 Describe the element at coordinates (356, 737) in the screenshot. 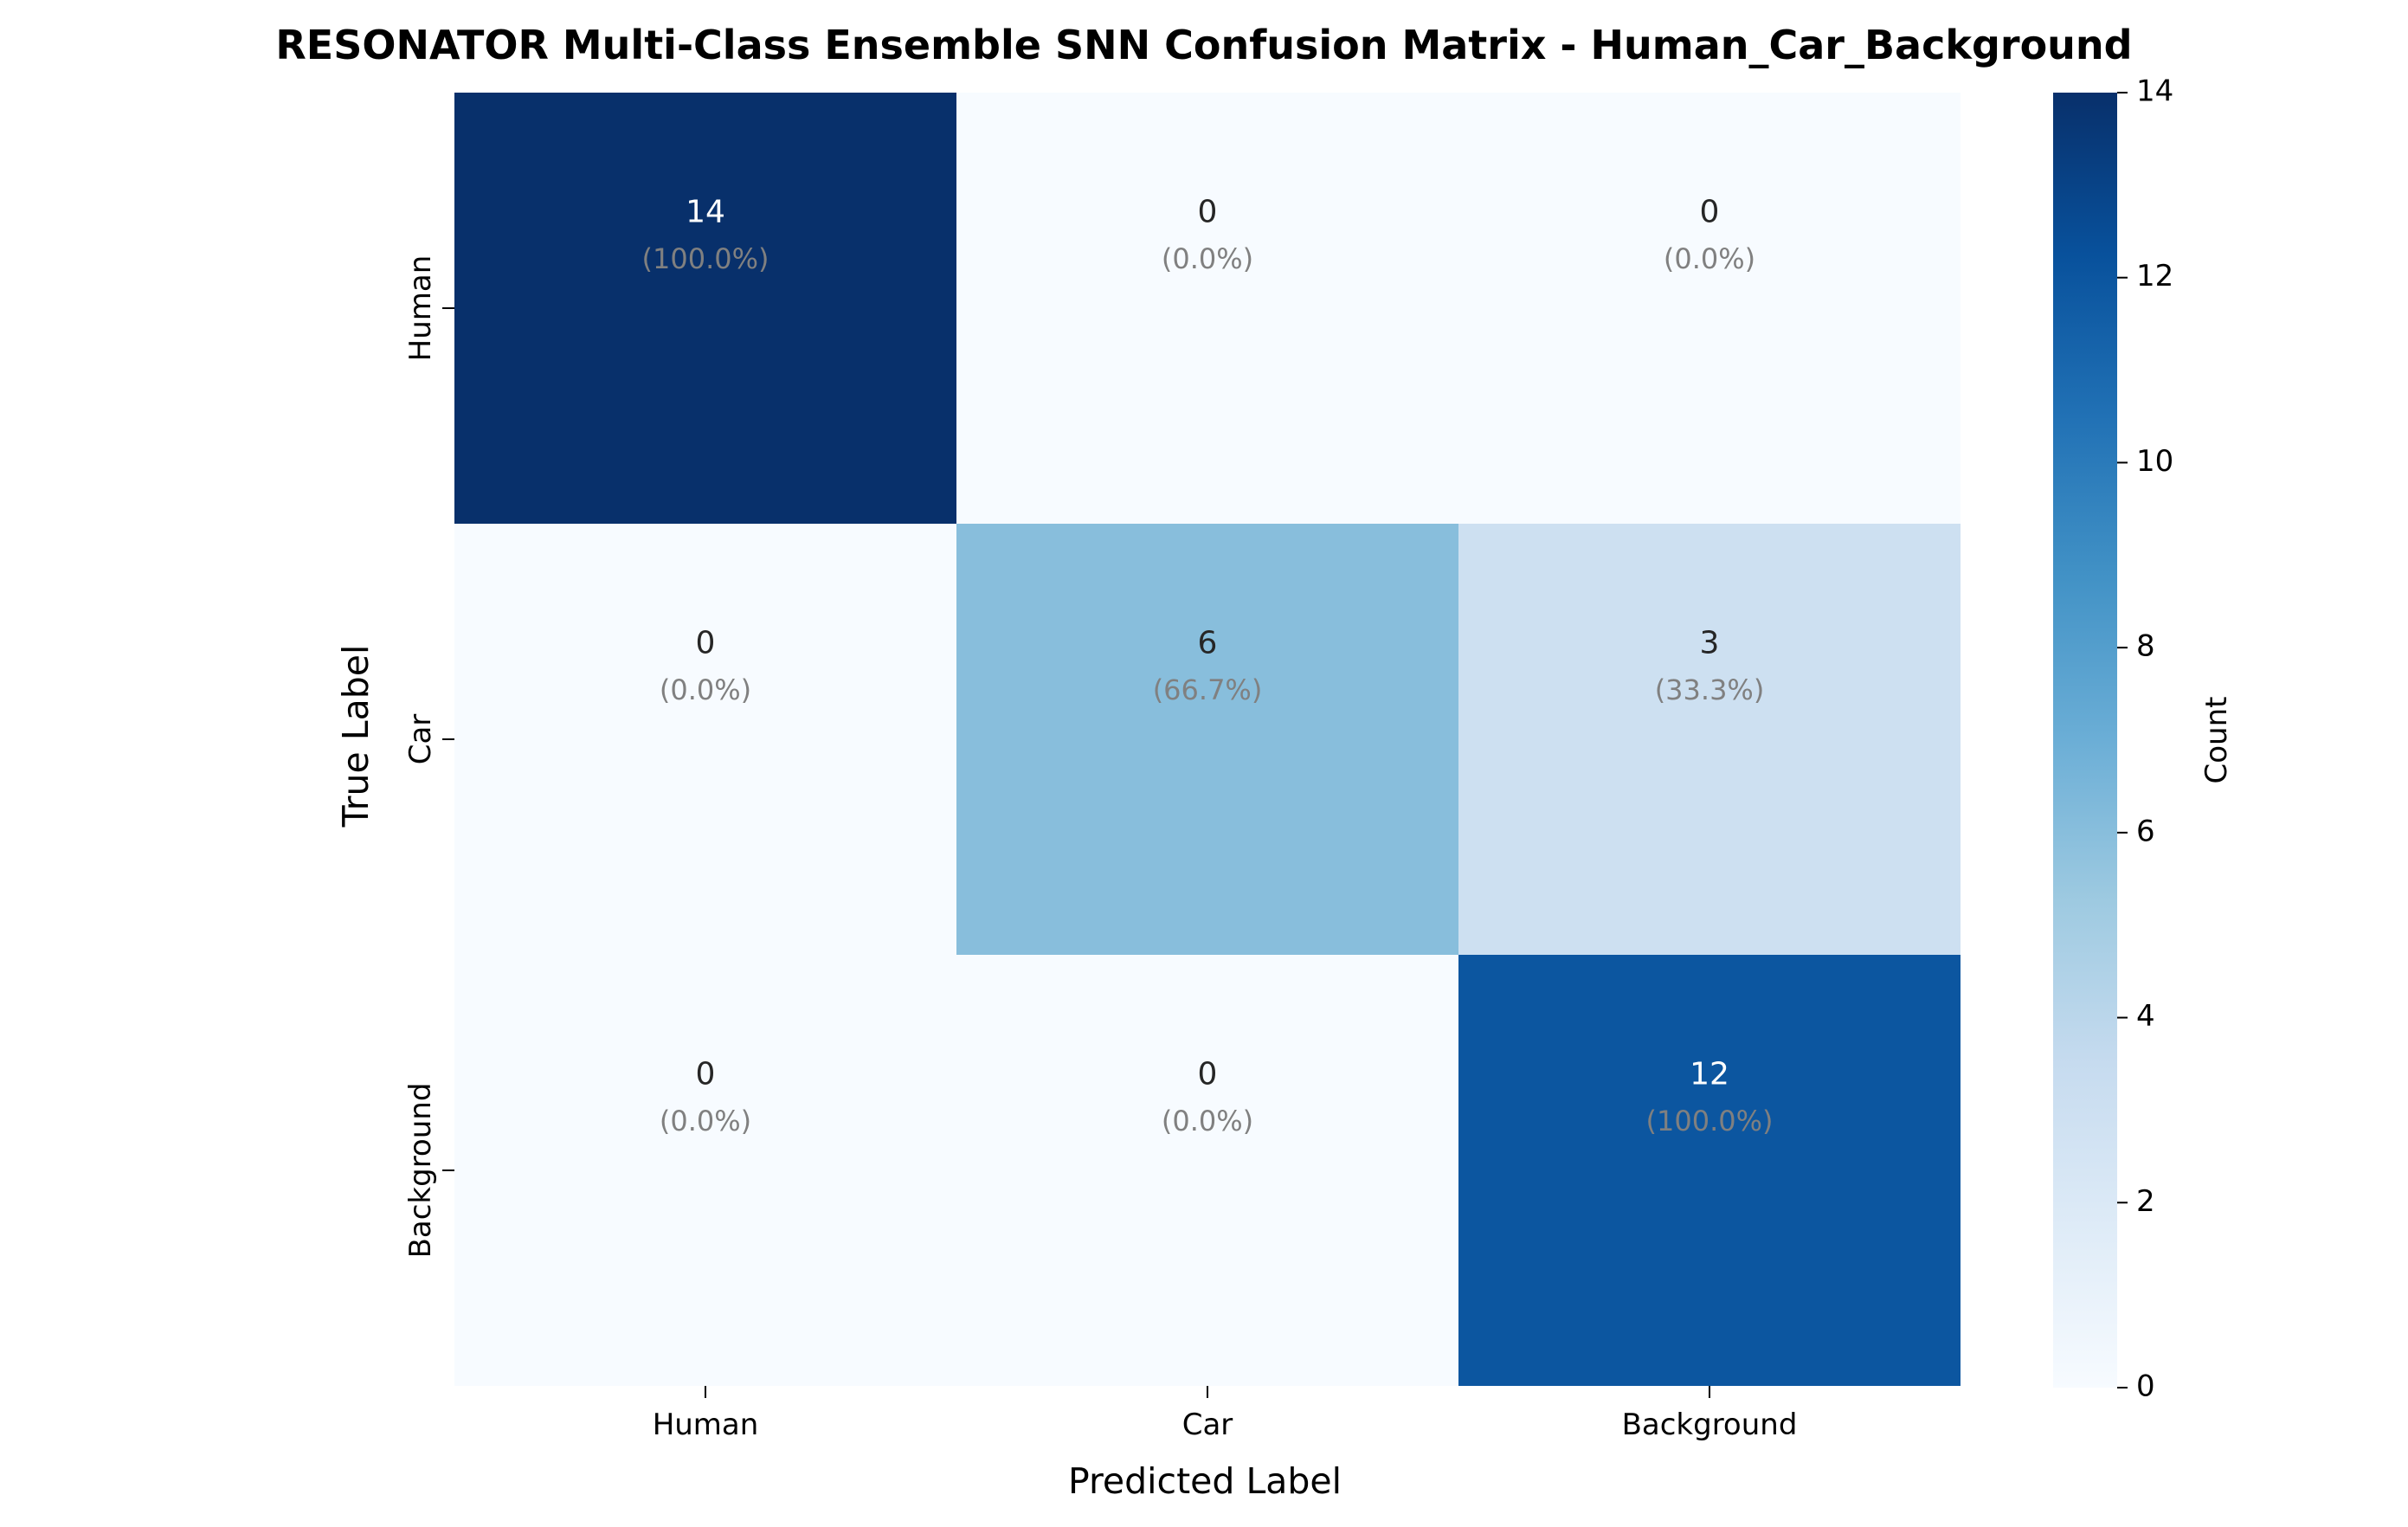

I see `y-axis-label: True Label` at that location.